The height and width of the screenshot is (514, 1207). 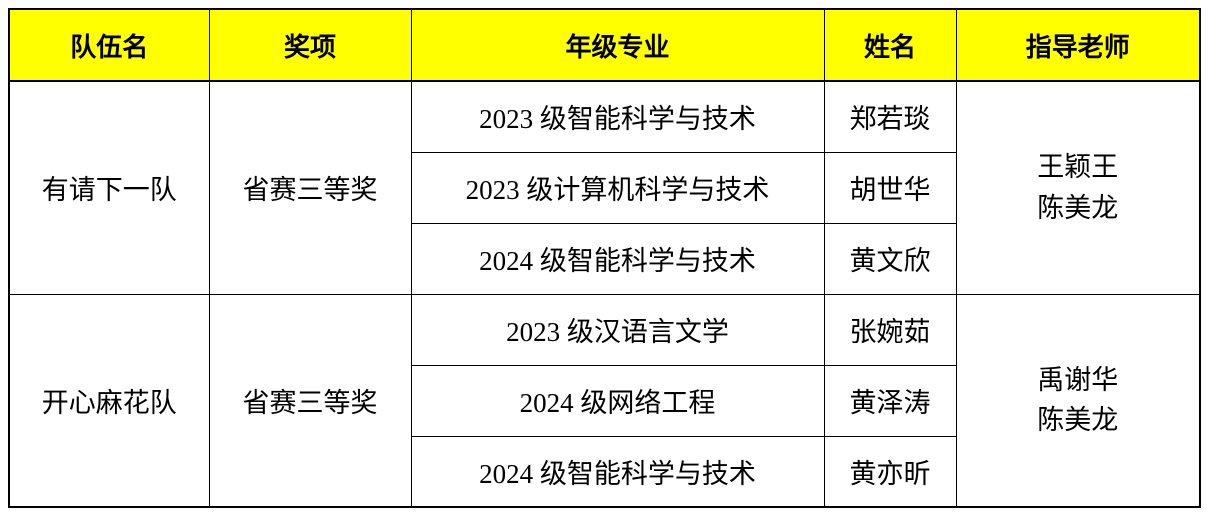 What do you see at coordinates (890, 400) in the screenshot?
I see `member-name-cell: 黄泽涛` at bounding box center [890, 400].